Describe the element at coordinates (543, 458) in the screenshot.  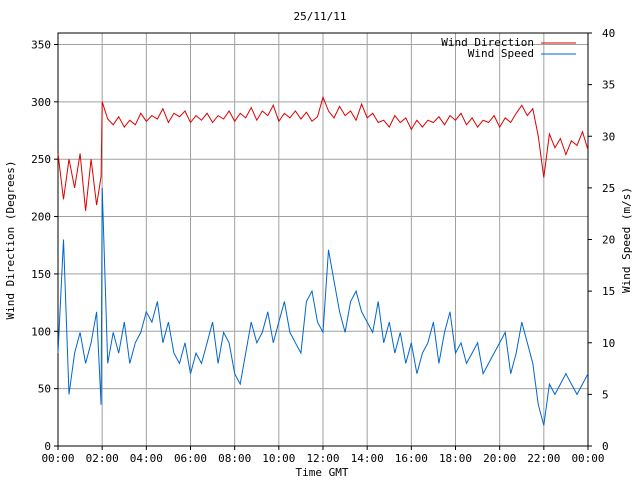
I see `x-tick-label: 22:00` at that location.